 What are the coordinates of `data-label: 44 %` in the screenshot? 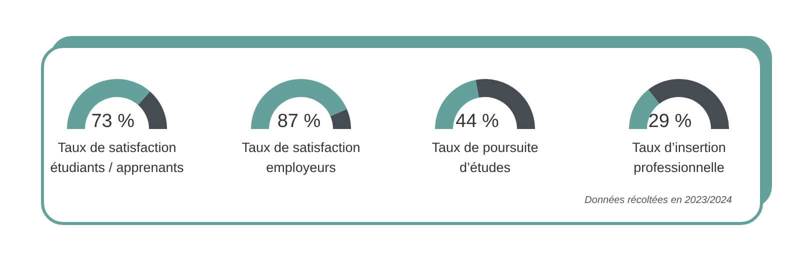 It's located at (478, 121).